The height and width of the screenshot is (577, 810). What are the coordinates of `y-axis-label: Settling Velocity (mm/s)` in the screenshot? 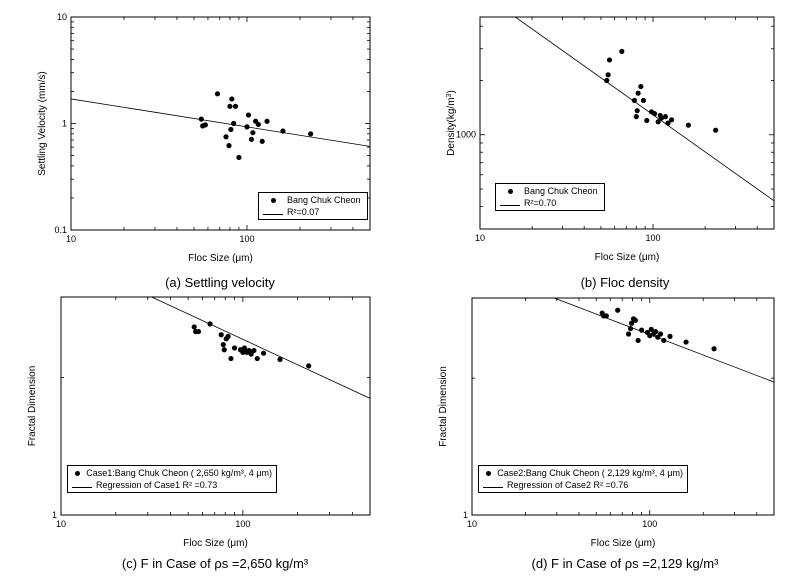 It's located at (42, 123).